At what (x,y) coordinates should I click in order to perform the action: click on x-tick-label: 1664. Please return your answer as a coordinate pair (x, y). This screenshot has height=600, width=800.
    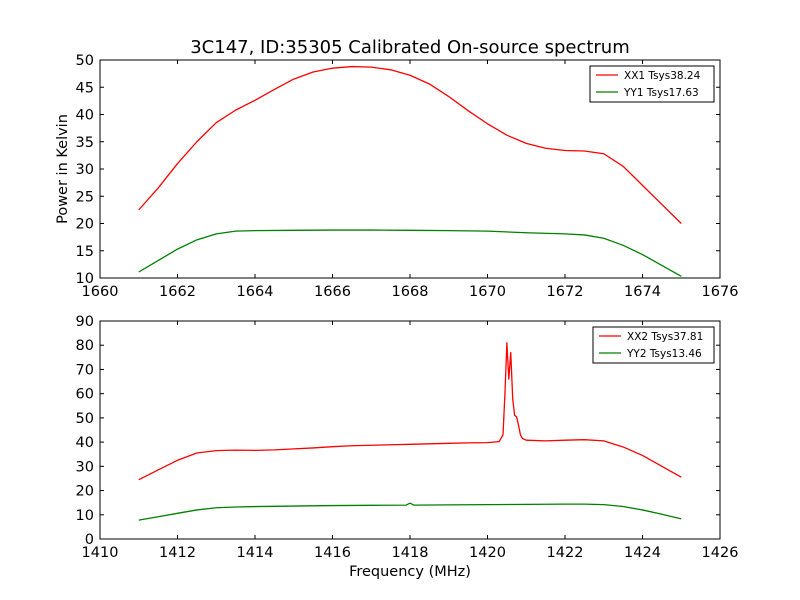
    Looking at the image, I should click on (255, 292).